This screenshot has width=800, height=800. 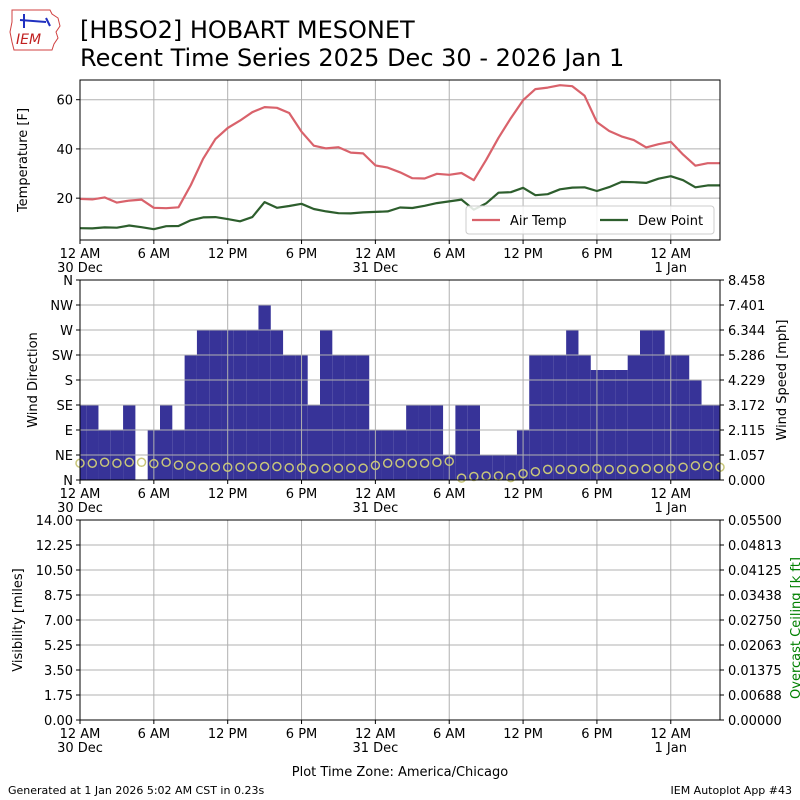 What do you see at coordinates (746, 356) in the screenshot?
I see `y2-tick-label: 5.286` at bounding box center [746, 356].